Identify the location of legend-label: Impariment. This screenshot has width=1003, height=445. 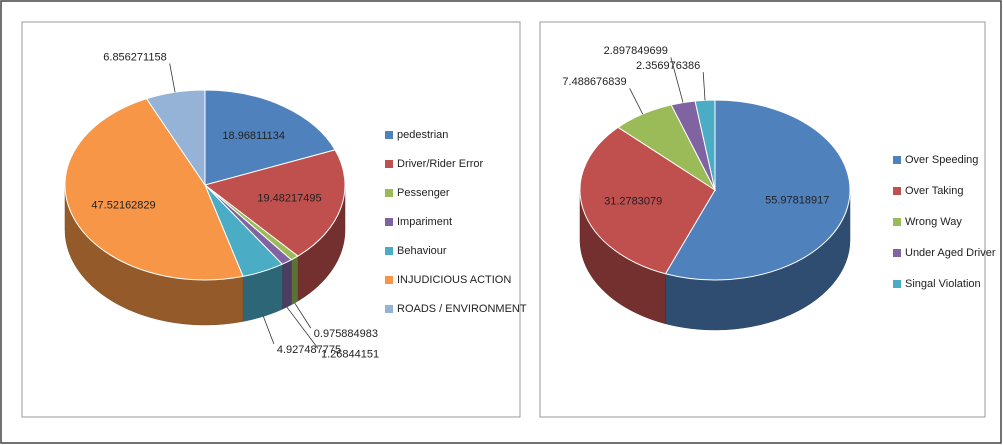
(424, 222).